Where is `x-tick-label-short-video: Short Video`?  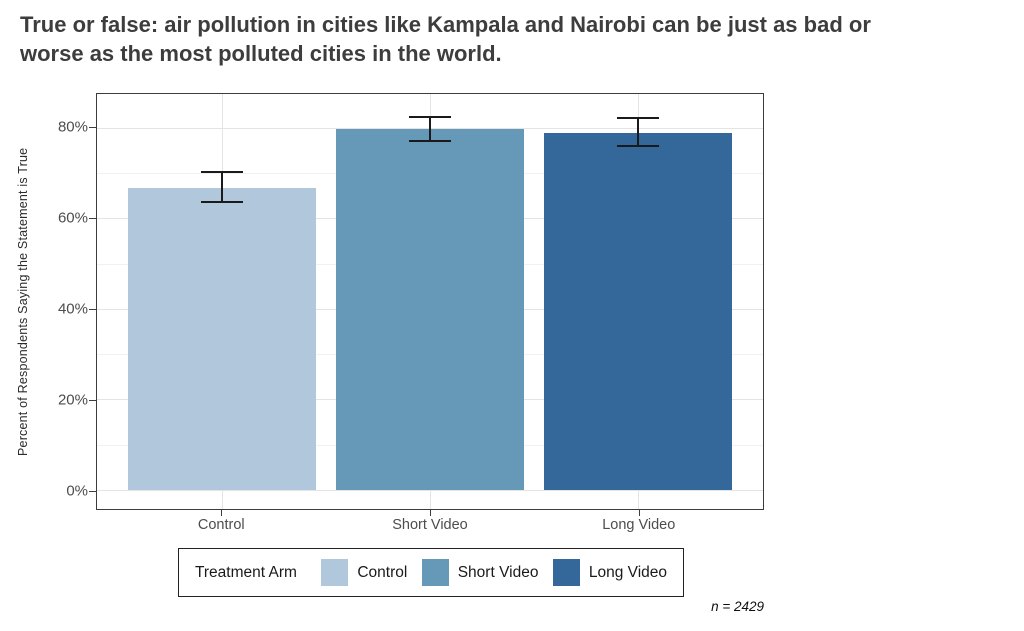 x-tick-label-short-video: Short Video is located at coordinates (430, 525).